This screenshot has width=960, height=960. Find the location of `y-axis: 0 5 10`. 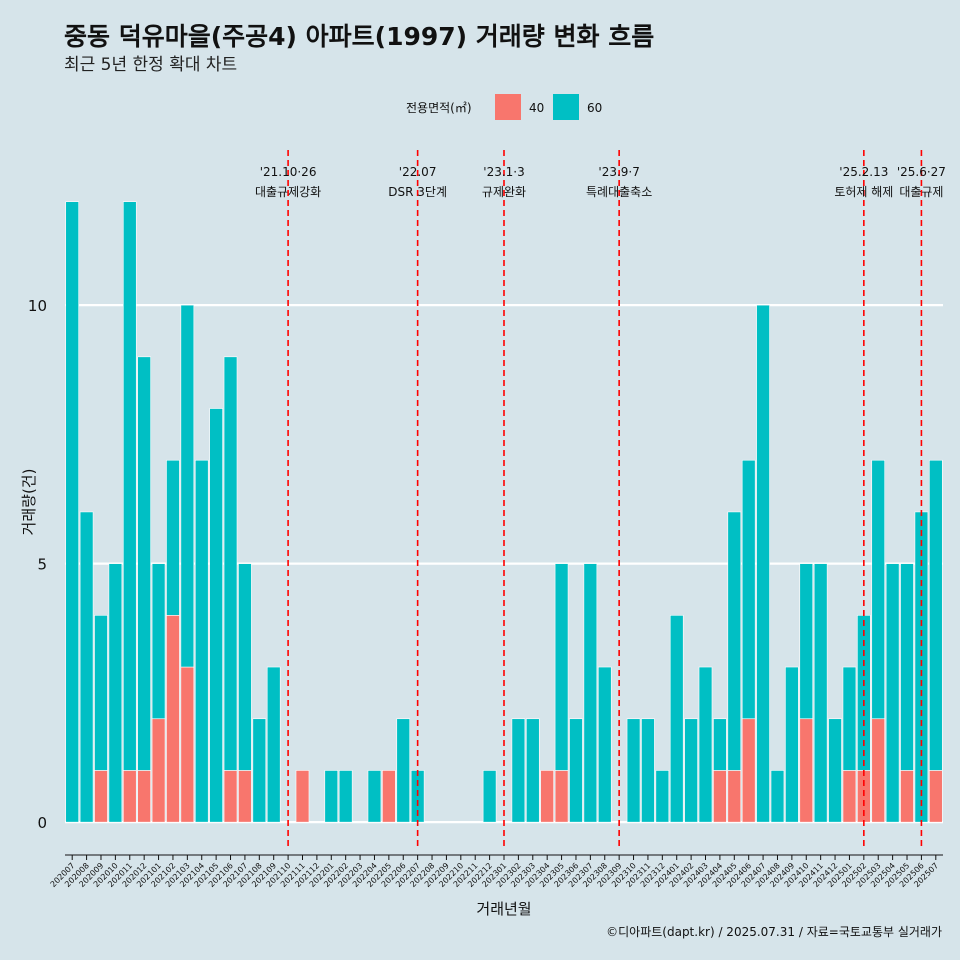

y-axis: 0 5 10 is located at coordinates (37, 564).